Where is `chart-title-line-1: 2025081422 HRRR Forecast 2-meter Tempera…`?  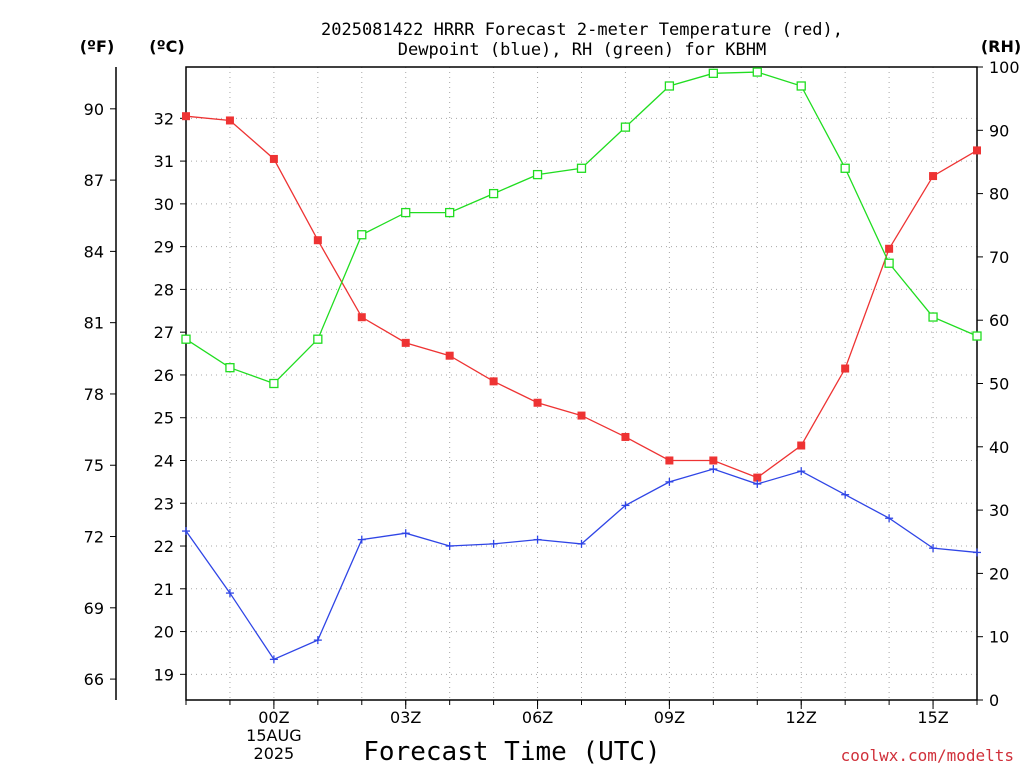
chart-title-line-1: 2025081422 HRRR Forecast 2-meter Tempera… is located at coordinates (582, 30).